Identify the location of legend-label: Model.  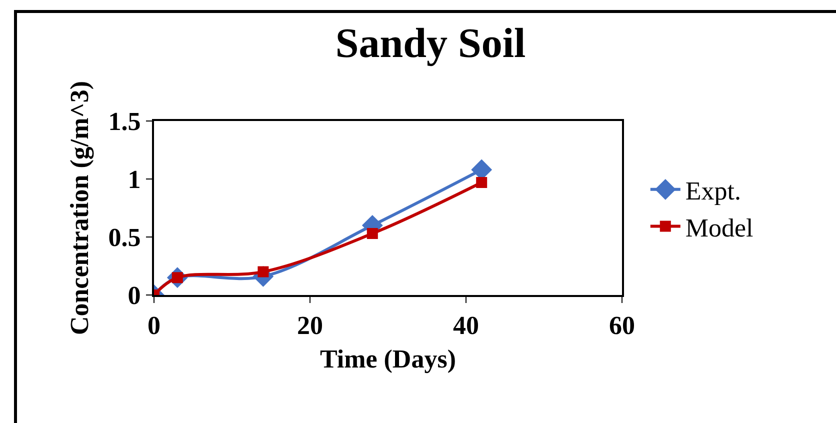
(719, 227).